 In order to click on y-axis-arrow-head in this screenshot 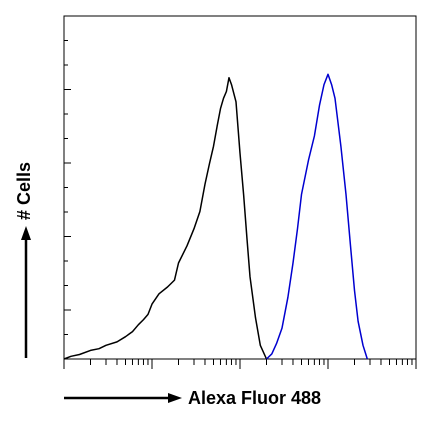, I will do `click(26, 233)`.